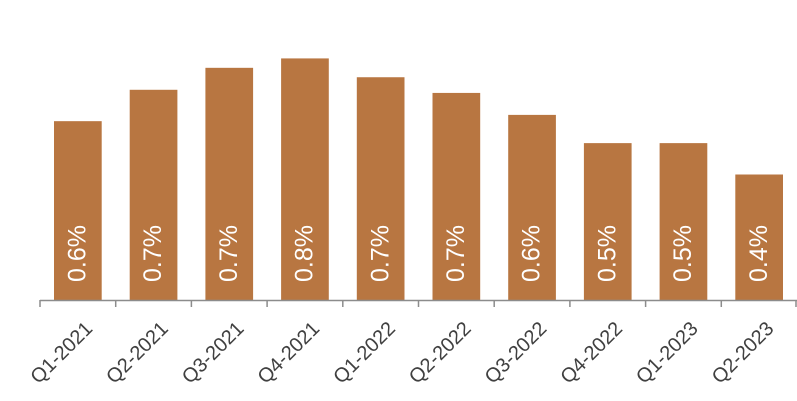  What do you see at coordinates (667, 353) in the screenshot?
I see `x-tick-label: Q1-2023` at bounding box center [667, 353].